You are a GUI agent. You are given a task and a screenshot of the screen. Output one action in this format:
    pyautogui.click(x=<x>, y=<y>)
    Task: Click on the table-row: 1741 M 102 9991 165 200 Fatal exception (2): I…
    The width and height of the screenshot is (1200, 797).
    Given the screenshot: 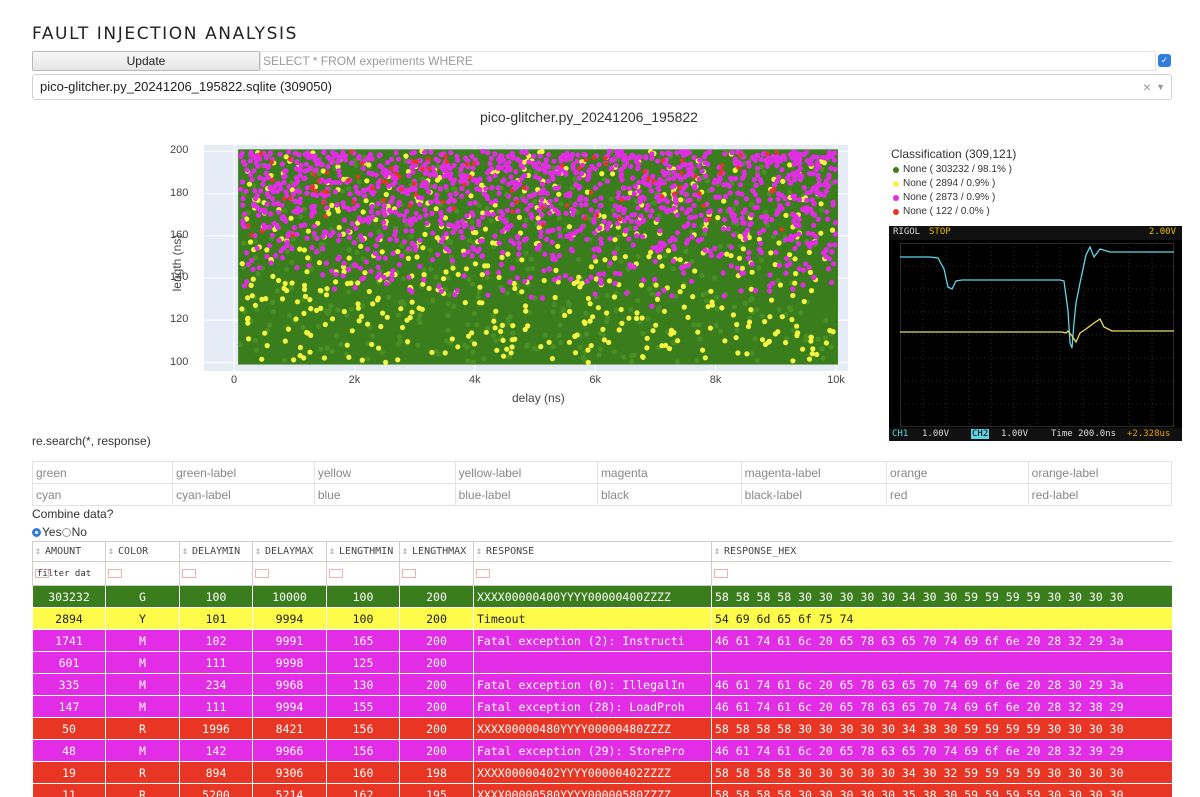 What is the action you would take?
    pyautogui.click(x=602, y=640)
    